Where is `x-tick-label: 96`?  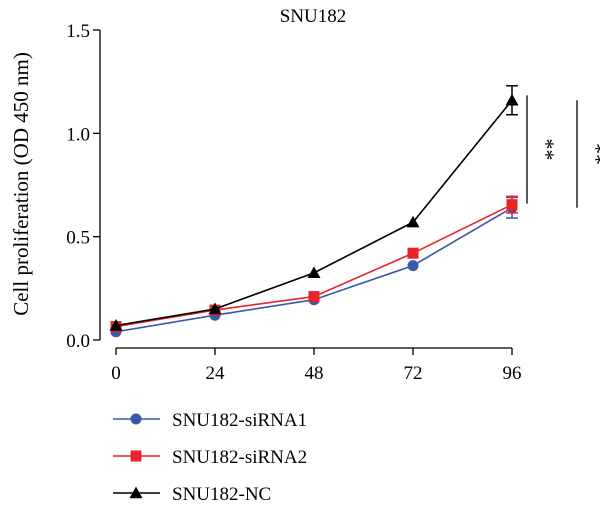
x-tick-label: 96 is located at coordinates (512, 373).